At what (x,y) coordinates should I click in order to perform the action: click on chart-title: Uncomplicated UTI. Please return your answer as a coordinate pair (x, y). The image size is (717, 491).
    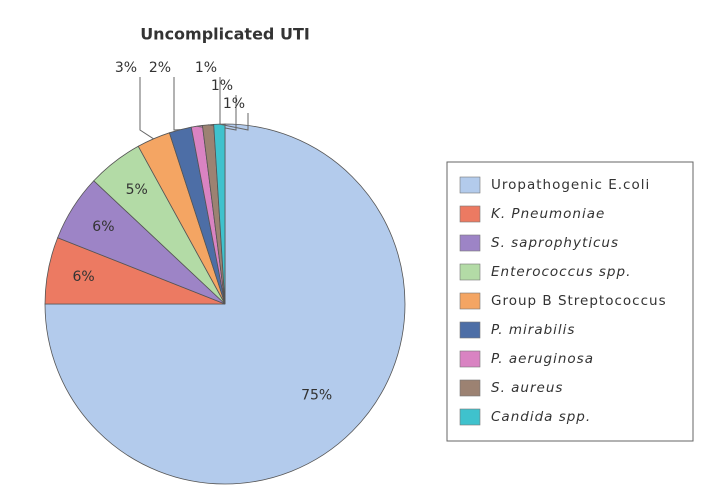
    Looking at the image, I should click on (225, 34).